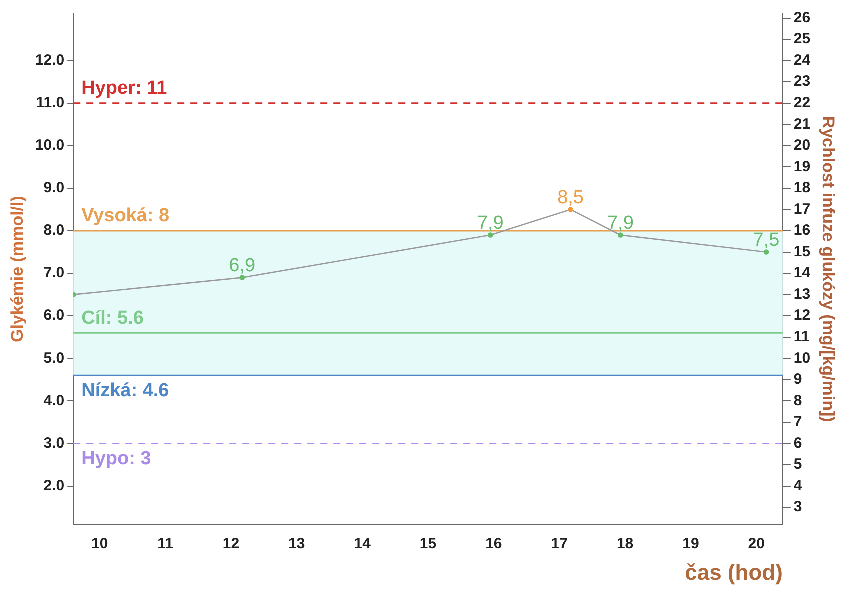  Describe the element at coordinates (802, 209) in the screenshot. I see `y2-tick-label: 17` at that location.